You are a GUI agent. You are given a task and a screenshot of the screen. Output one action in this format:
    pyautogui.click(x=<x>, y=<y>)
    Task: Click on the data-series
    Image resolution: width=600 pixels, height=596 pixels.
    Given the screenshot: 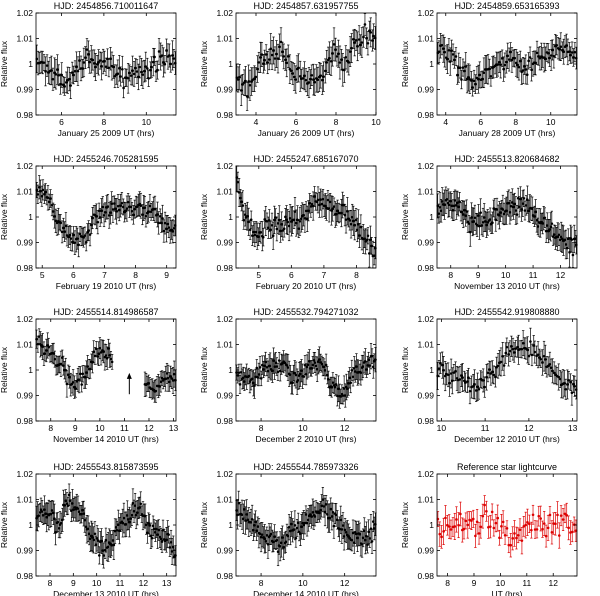 What is the action you would take?
    pyautogui.click(x=507, y=226)
    